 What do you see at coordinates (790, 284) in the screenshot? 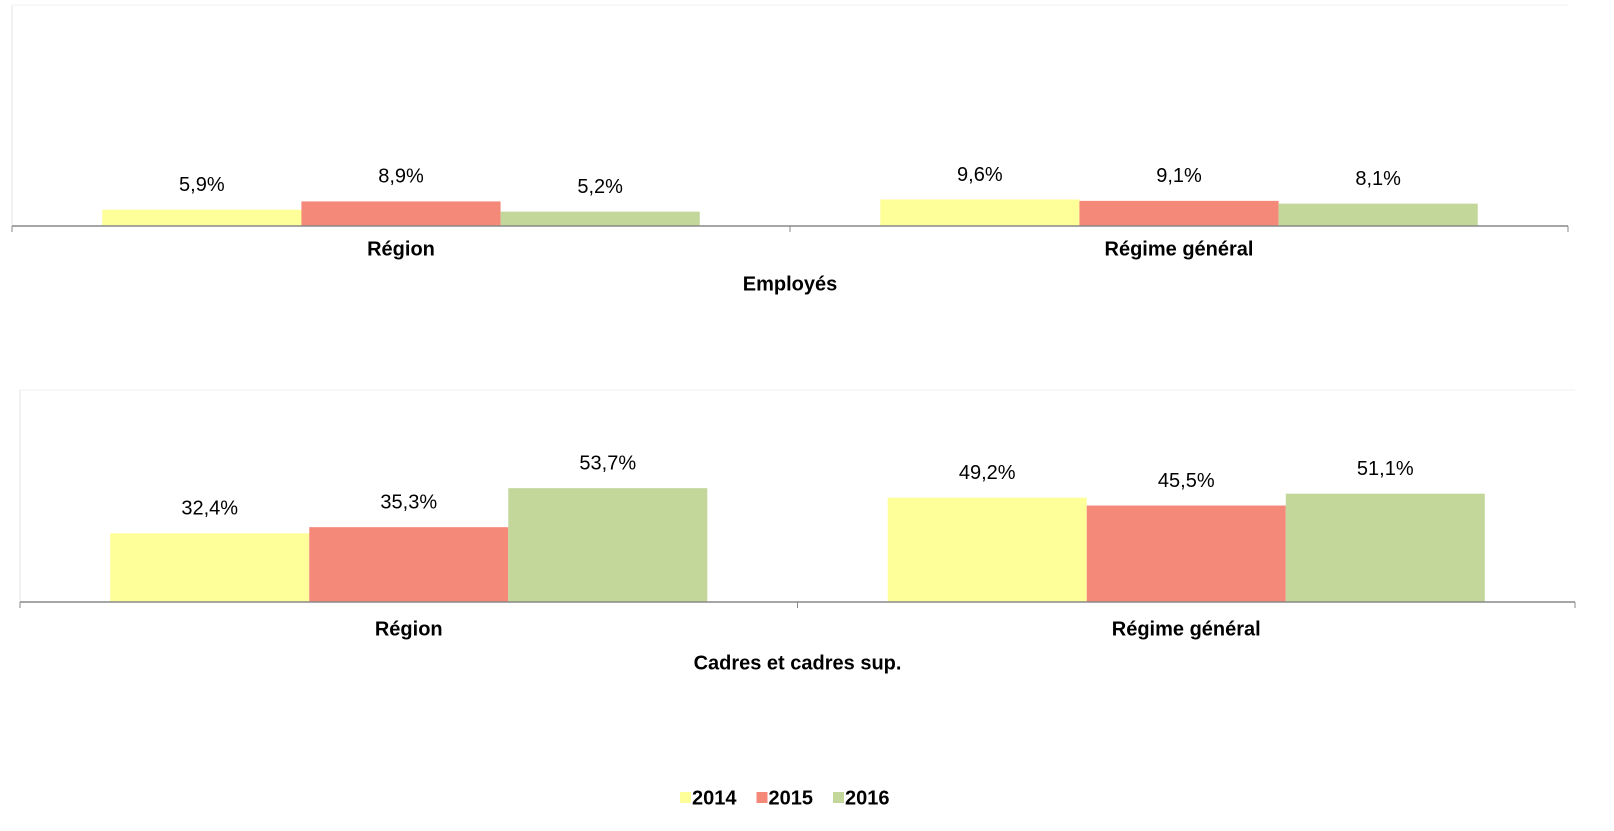
I see `x-axis-title: Employés` at bounding box center [790, 284].